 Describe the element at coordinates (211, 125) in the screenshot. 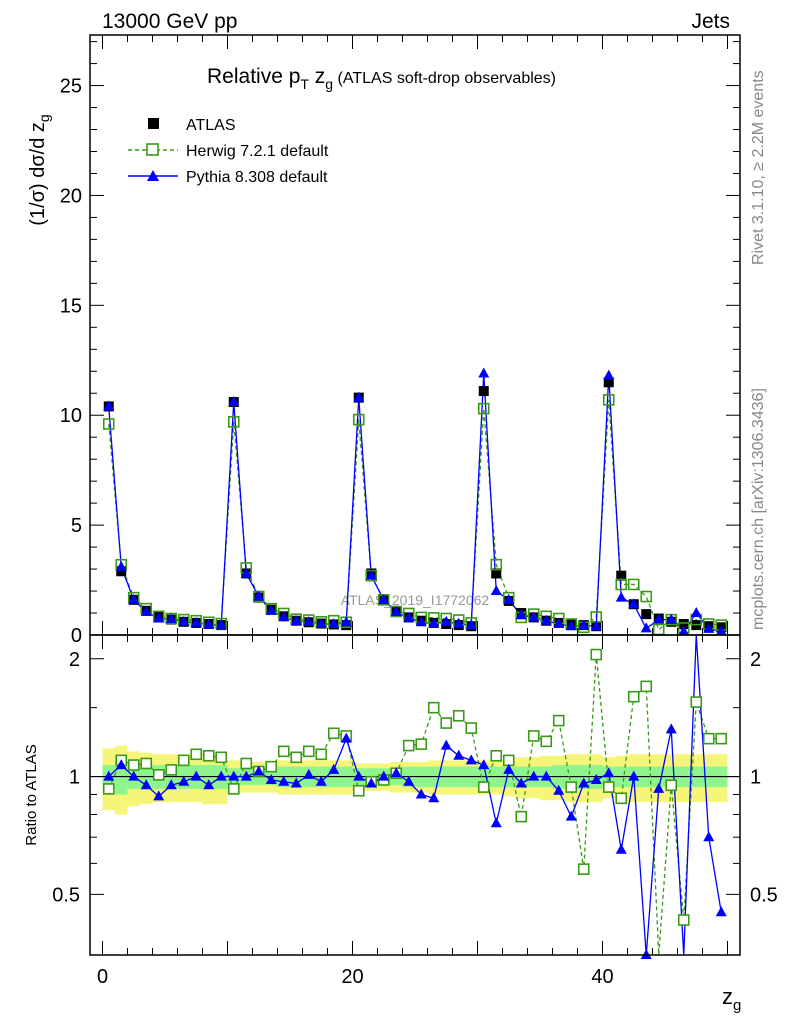

I see `legend-atlas-label: ATLAS` at that location.